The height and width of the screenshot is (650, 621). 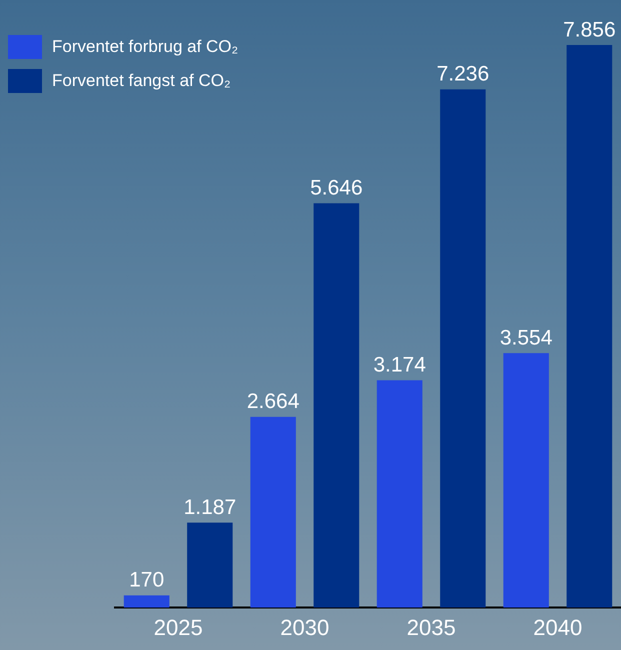 I want to click on x-tick-label: 2035, so click(x=431, y=627).